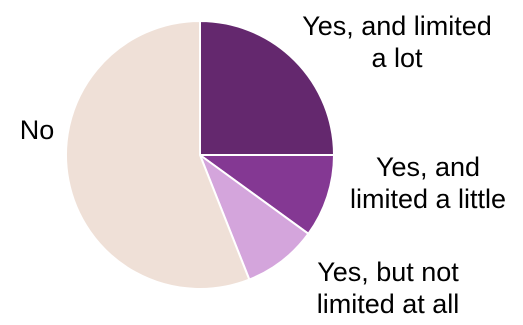 This screenshot has height=325, width=523. I want to click on label-yes-not-limited: Yes, but not limited at all, so click(388, 288).